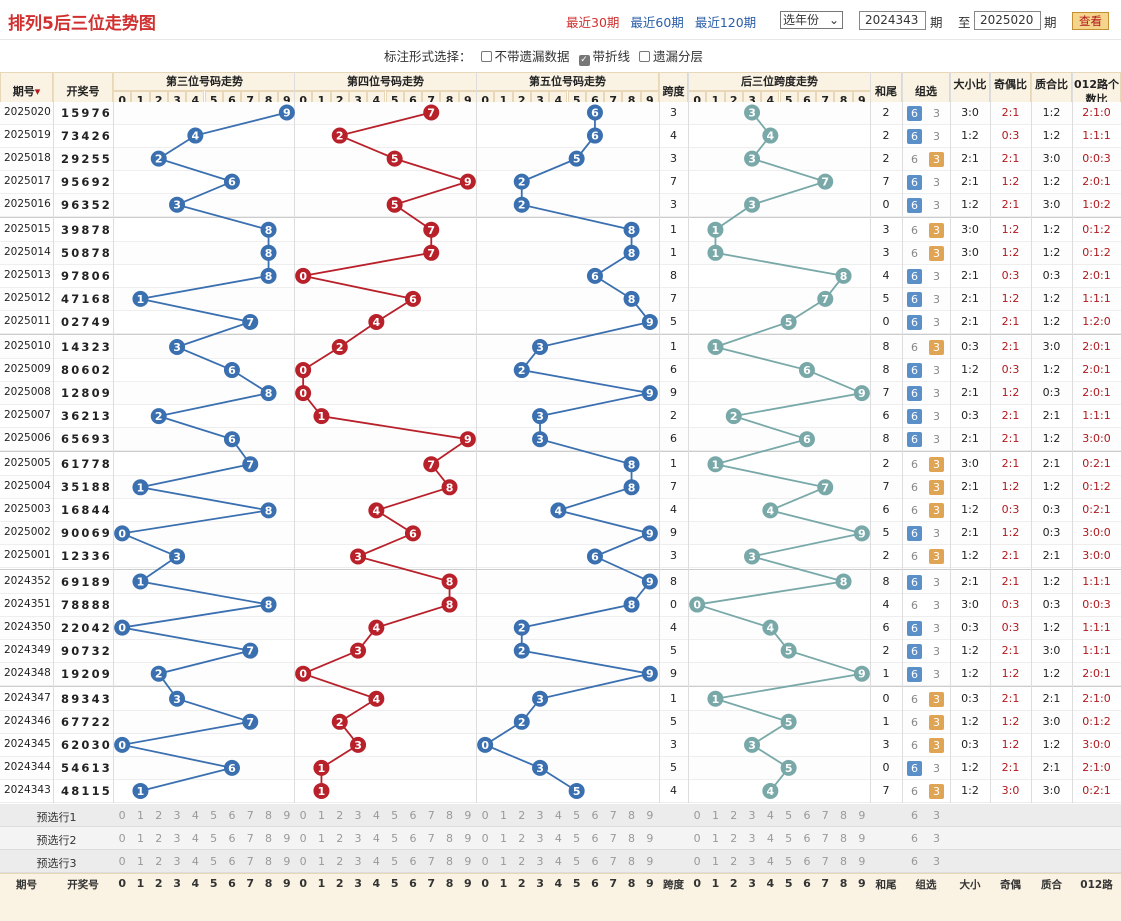  What do you see at coordinates (811, 20) in the screenshot?
I see `year-select: 选年份 ⌄` at bounding box center [811, 20].